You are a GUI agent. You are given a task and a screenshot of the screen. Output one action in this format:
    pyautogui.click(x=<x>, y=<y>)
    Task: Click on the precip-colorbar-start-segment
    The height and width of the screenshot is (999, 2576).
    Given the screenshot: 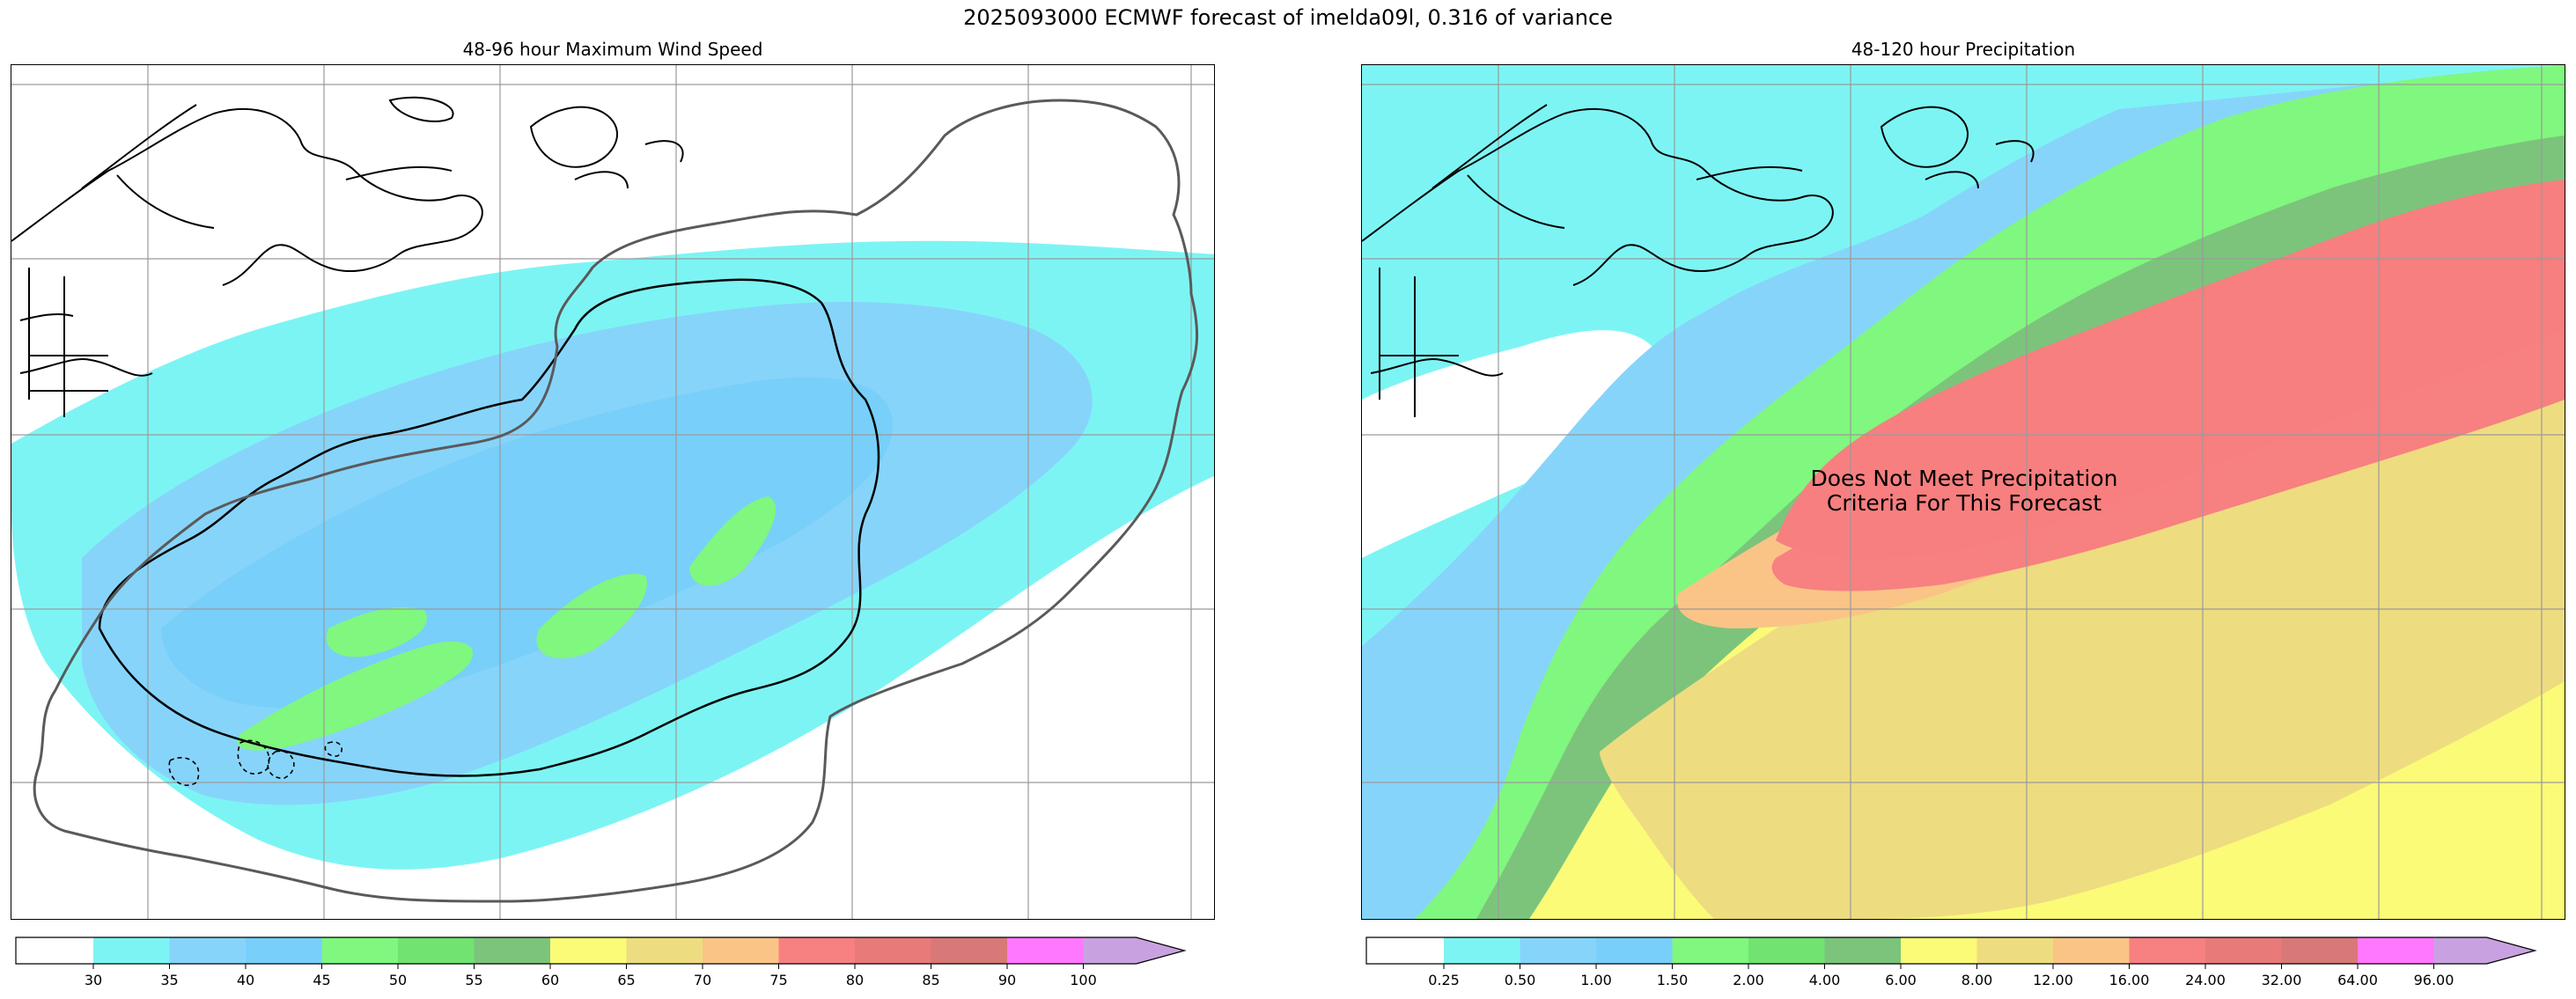 What is the action you would take?
    pyautogui.click(x=1405, y=951)
    